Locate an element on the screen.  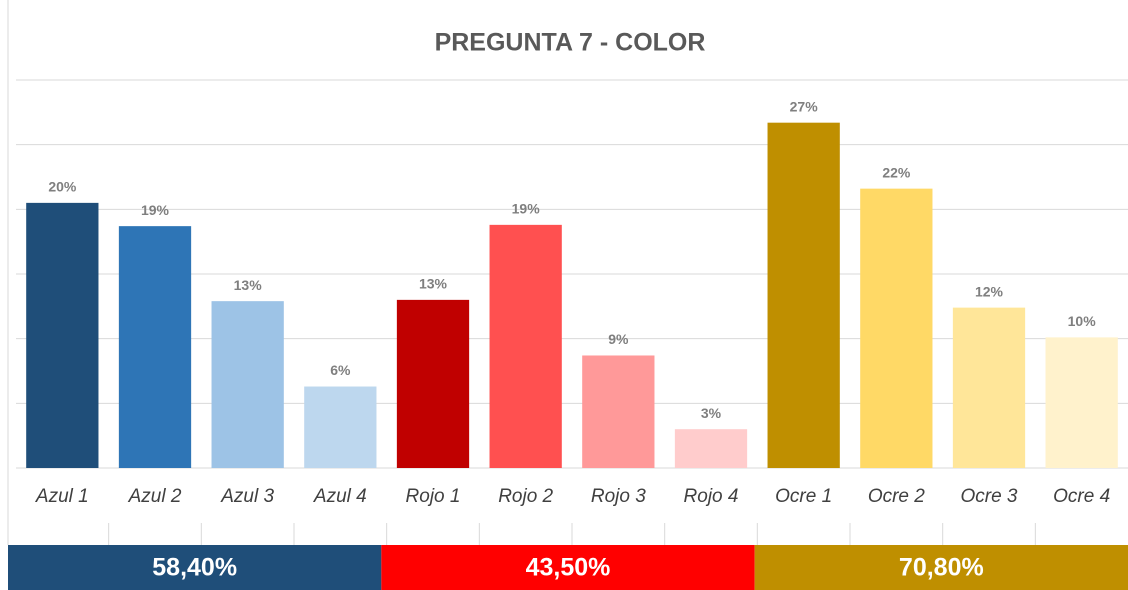
group-total: 58,40% is located at coordinates (194, 568).